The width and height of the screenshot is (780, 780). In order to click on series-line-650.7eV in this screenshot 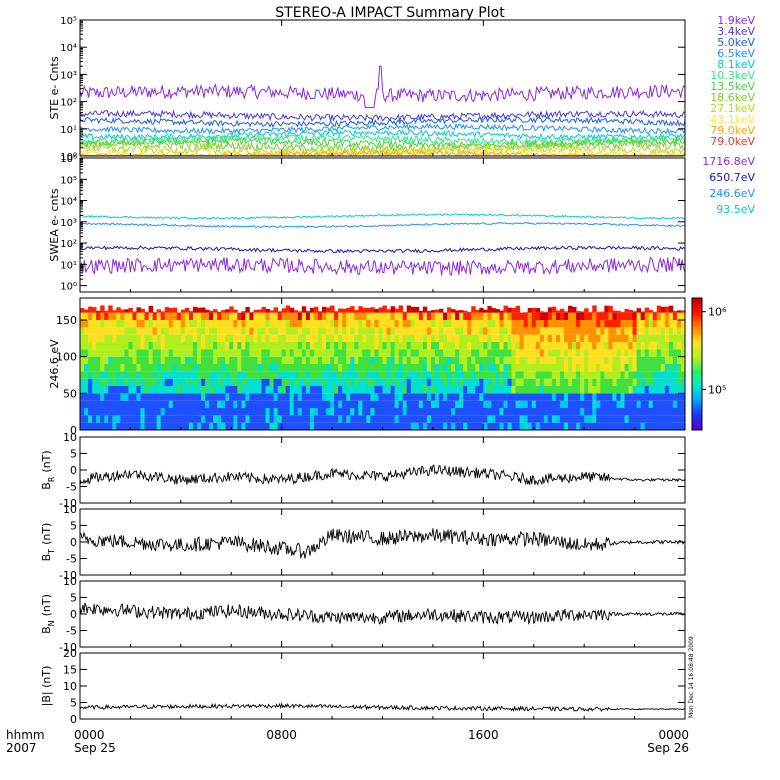, I will do `click(382, 249)`.